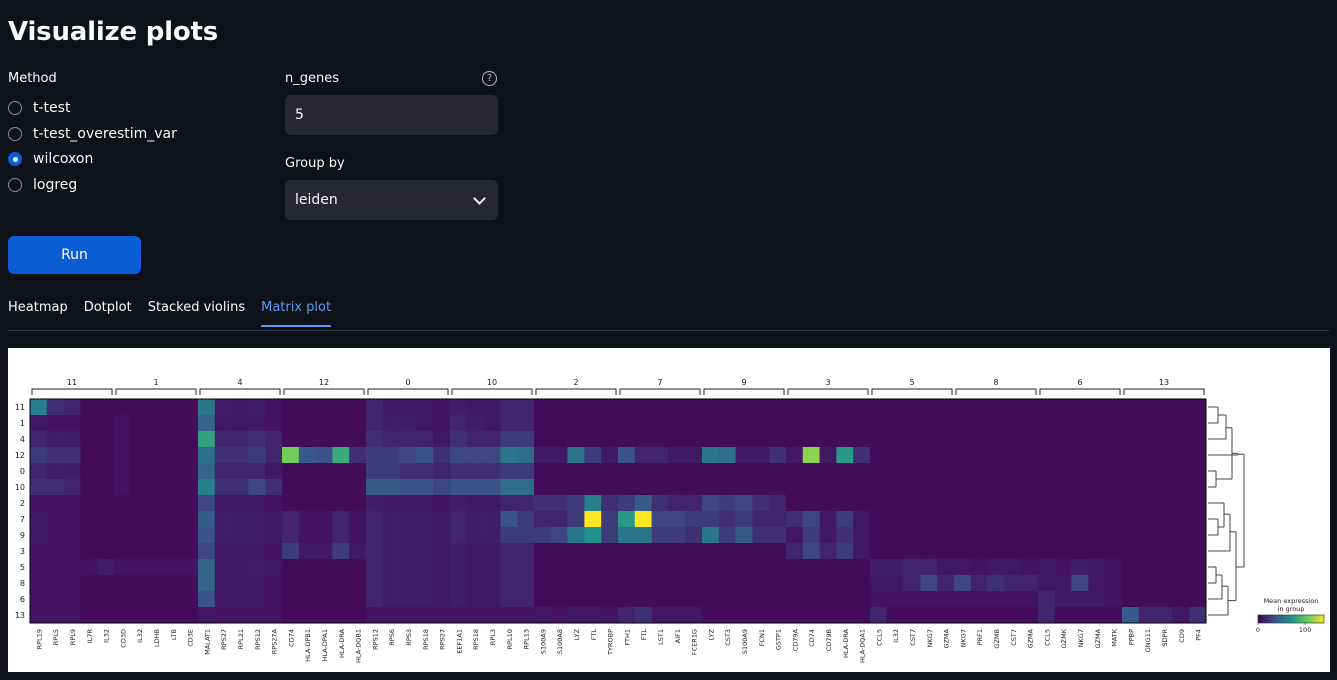 The height and width of the screenshot is (680, 1337). Describe the element at coordinates (22, 439) in the screenshot. I see `row-label: 4` at that location.